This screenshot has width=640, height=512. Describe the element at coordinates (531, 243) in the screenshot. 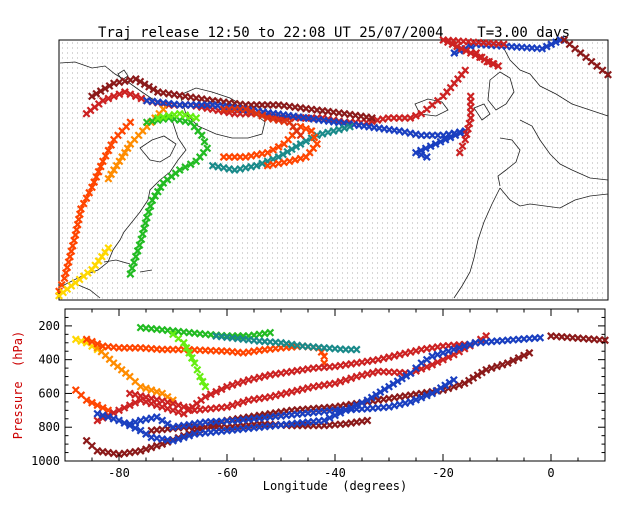

I see `coastline-africa` at that location.